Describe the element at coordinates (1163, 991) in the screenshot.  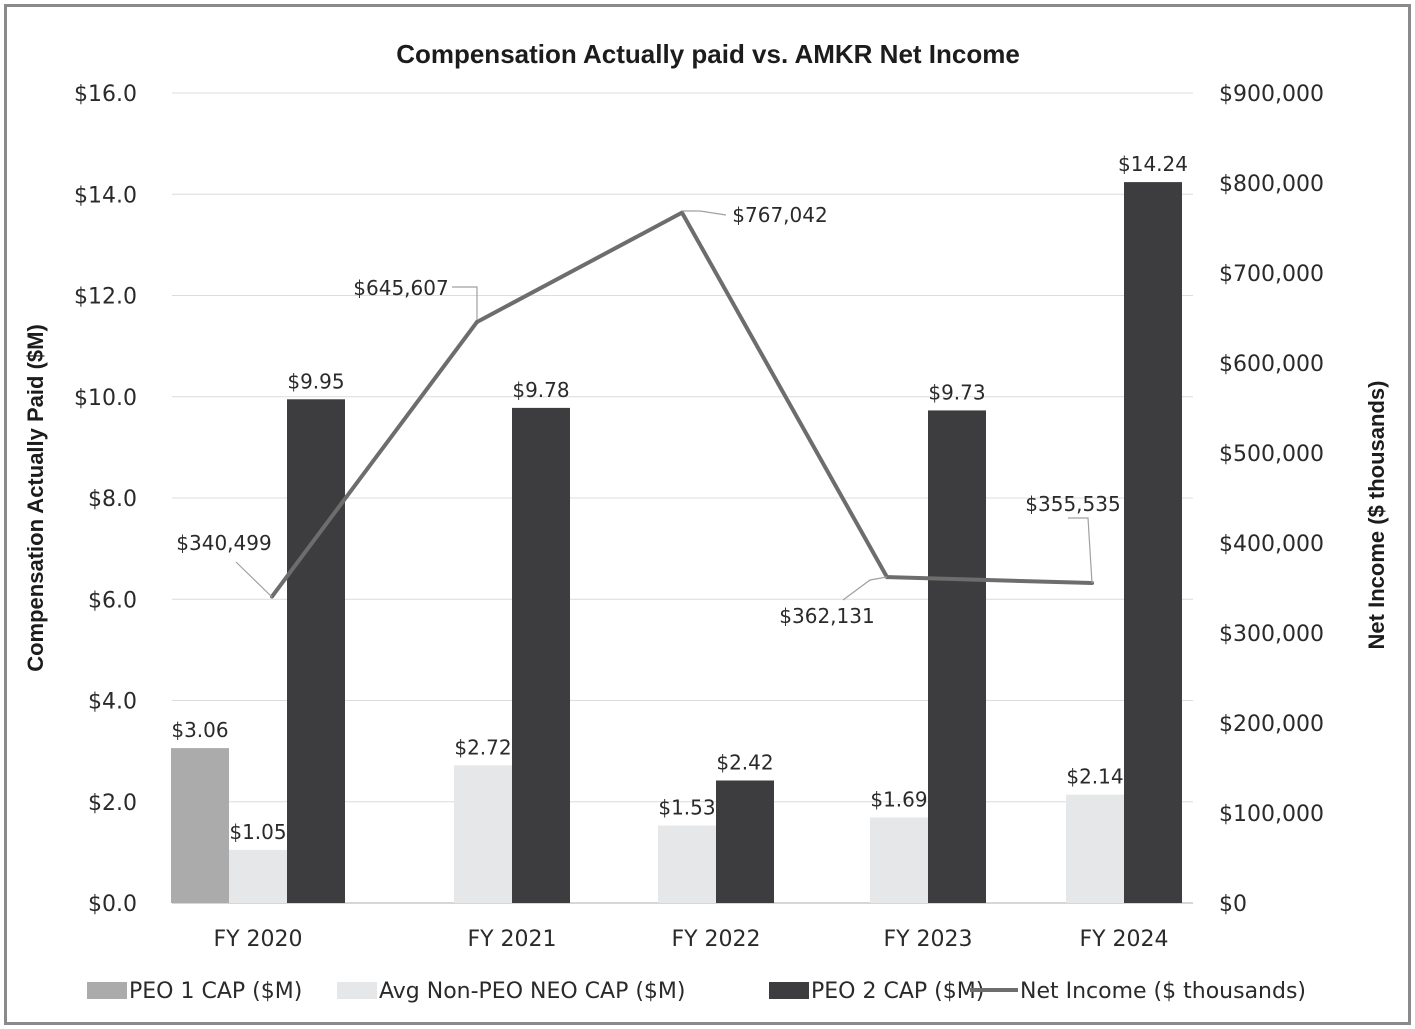
I see `legend-label: Net Income ($ thousands)` at that location.